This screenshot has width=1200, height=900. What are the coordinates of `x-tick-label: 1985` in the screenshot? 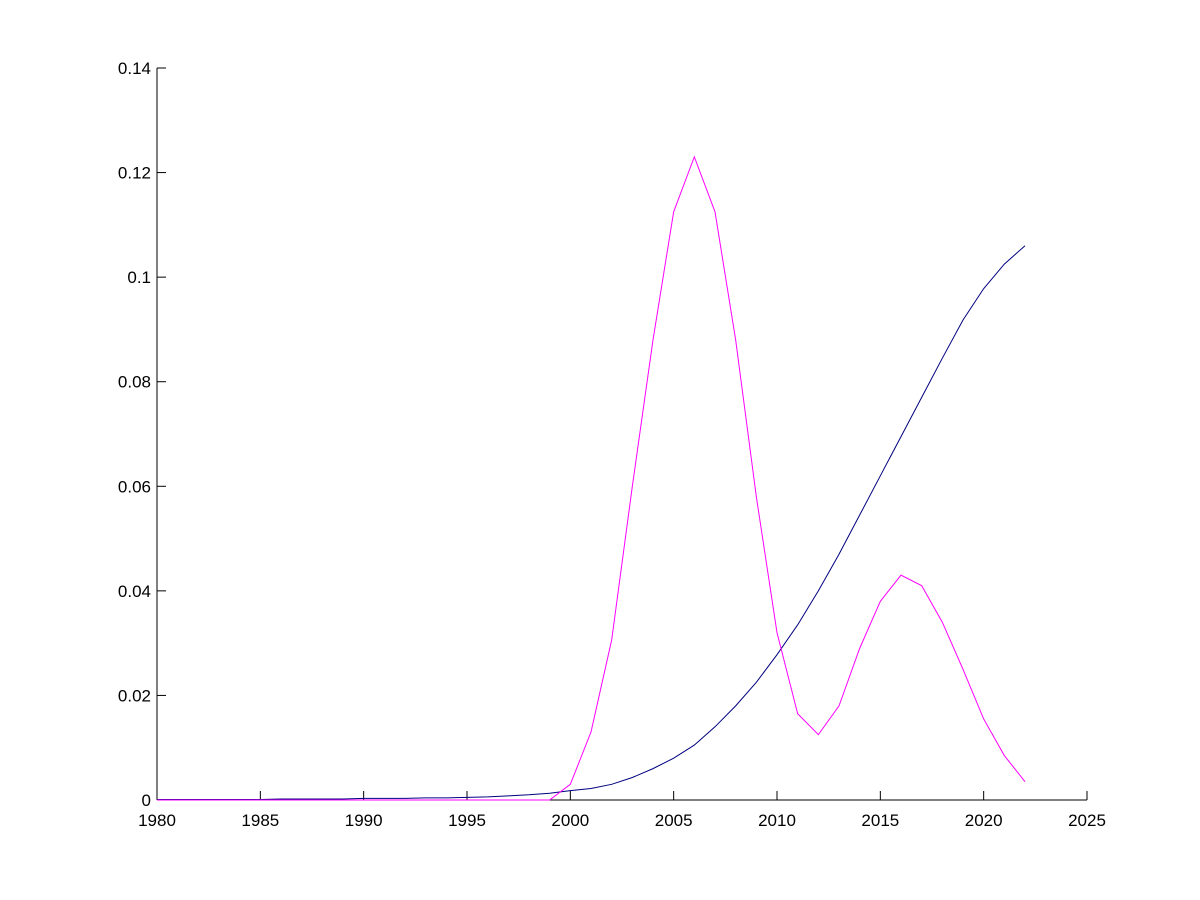 It's located at (260, 820).